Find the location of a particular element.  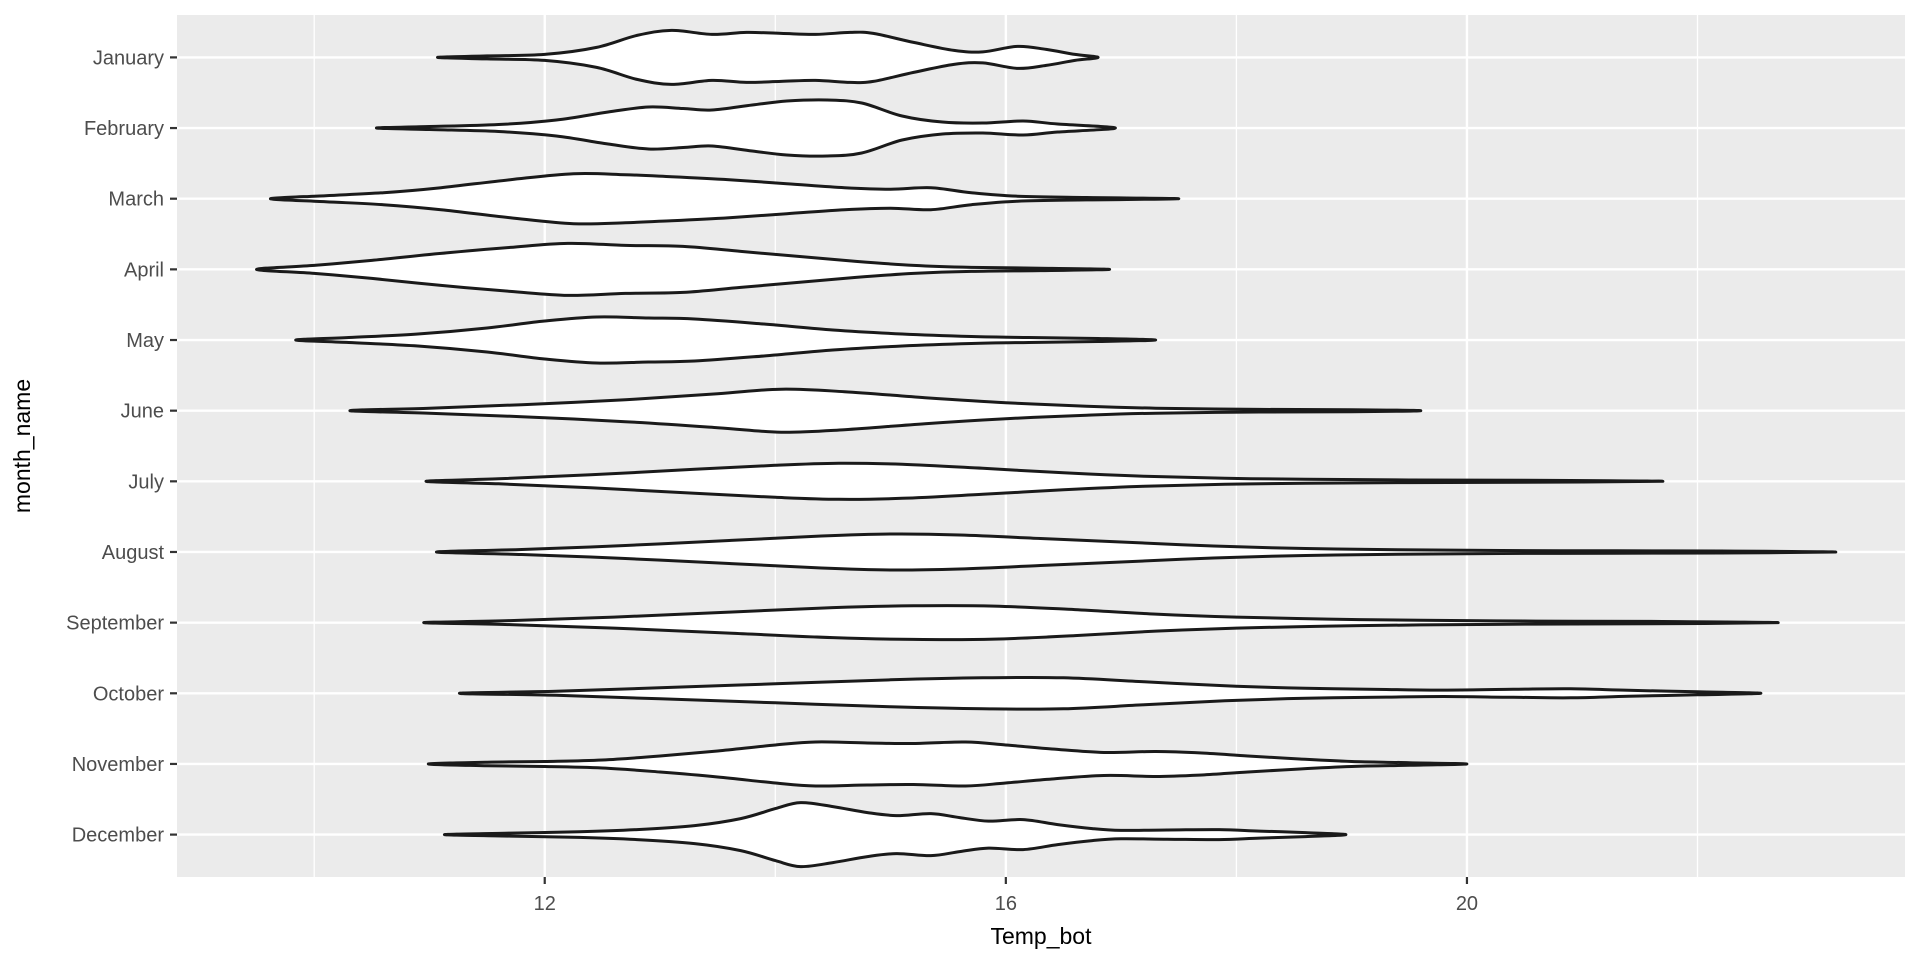

violin-january is located at coordinates (768, 57).